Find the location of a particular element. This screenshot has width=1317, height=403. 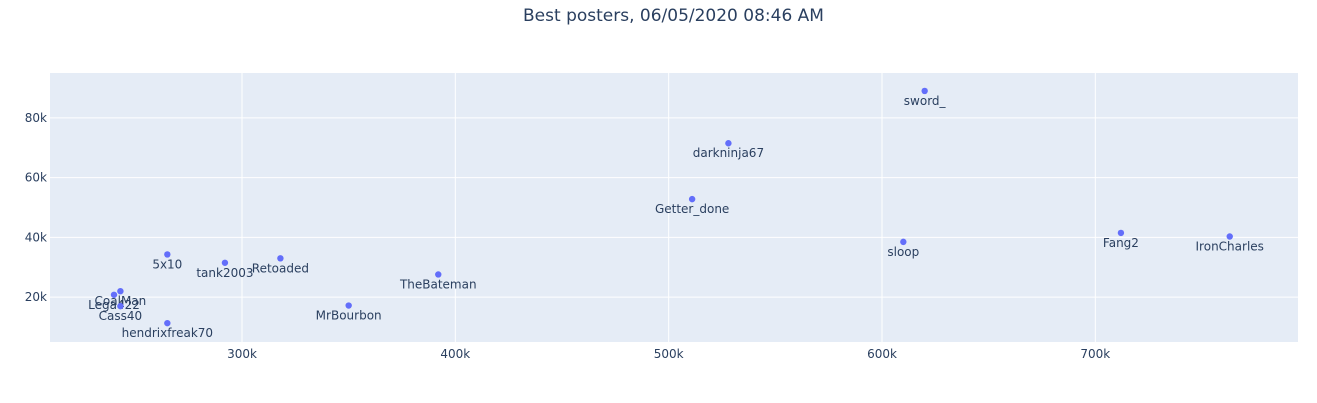

data-point-label: TheBateman is located at coordinates (438, 284).